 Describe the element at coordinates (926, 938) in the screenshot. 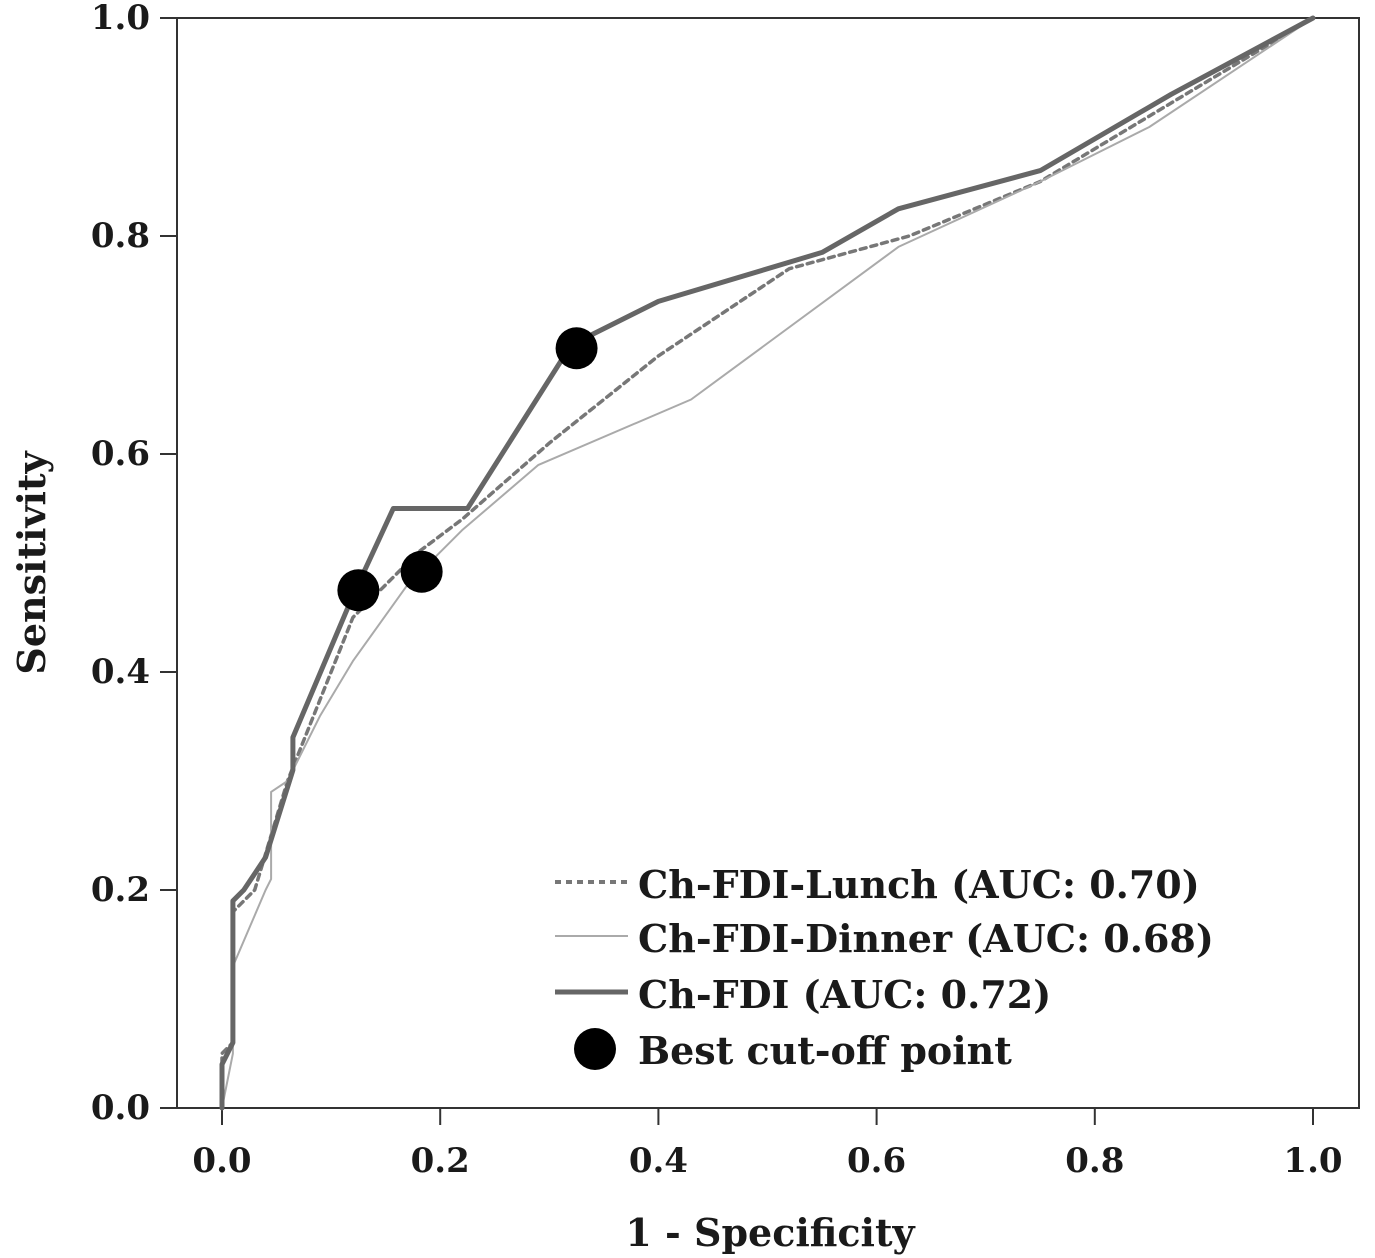

I see `legend-label-dinner: Ch-FDI-Dinner (AUC: 0.68)` at that location.